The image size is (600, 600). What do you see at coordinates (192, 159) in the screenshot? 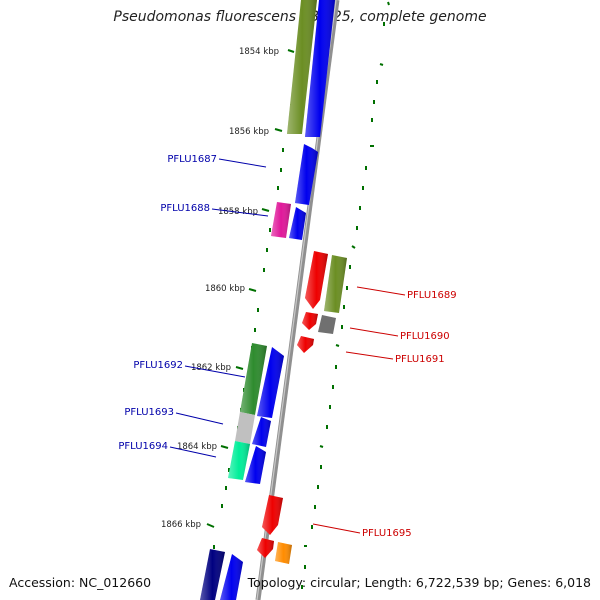
I see `gene-label-pflu1687: PFLU1687` at bounding box center [192, 159].